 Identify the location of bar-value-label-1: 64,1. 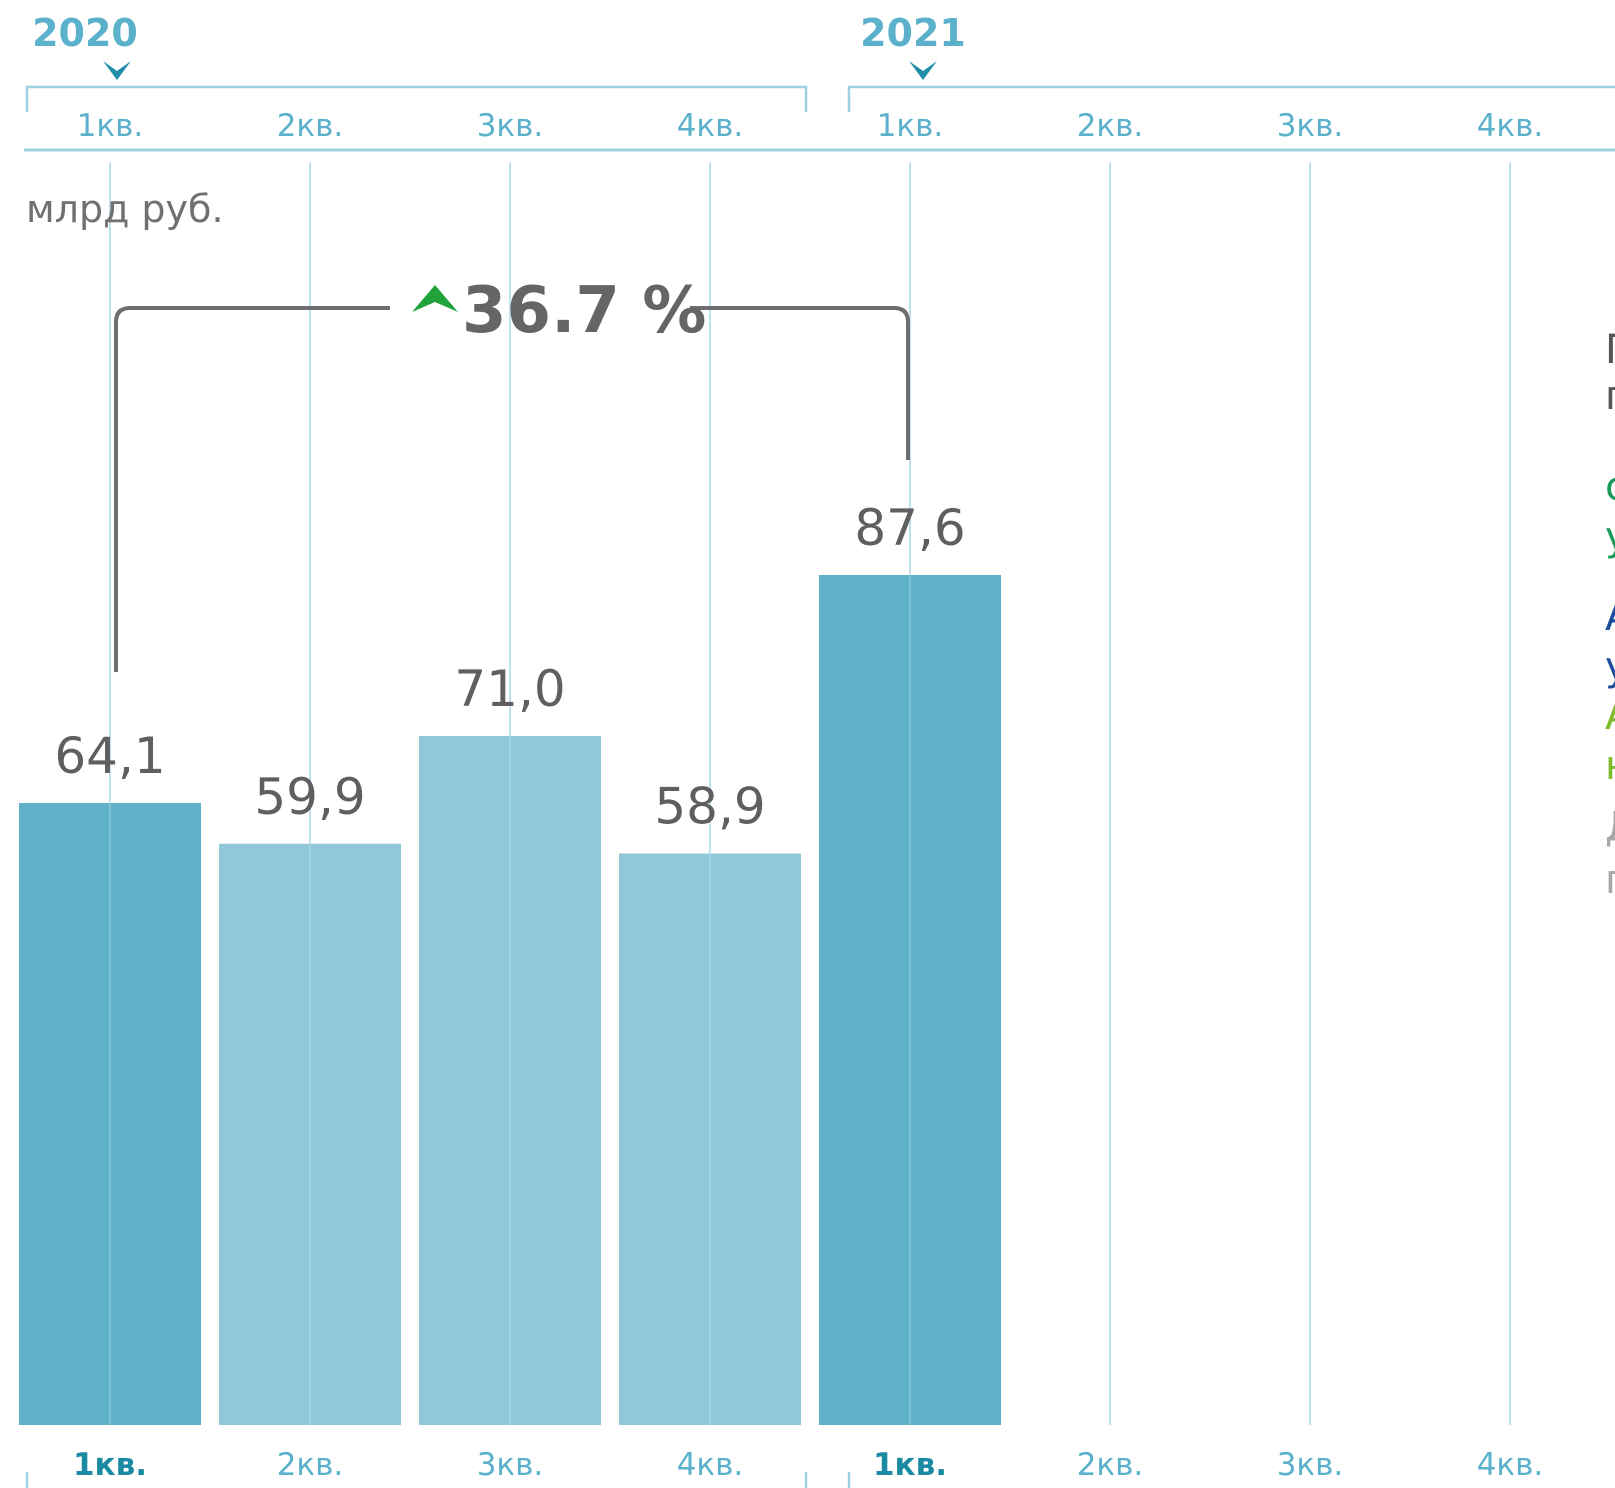
(109, 756).